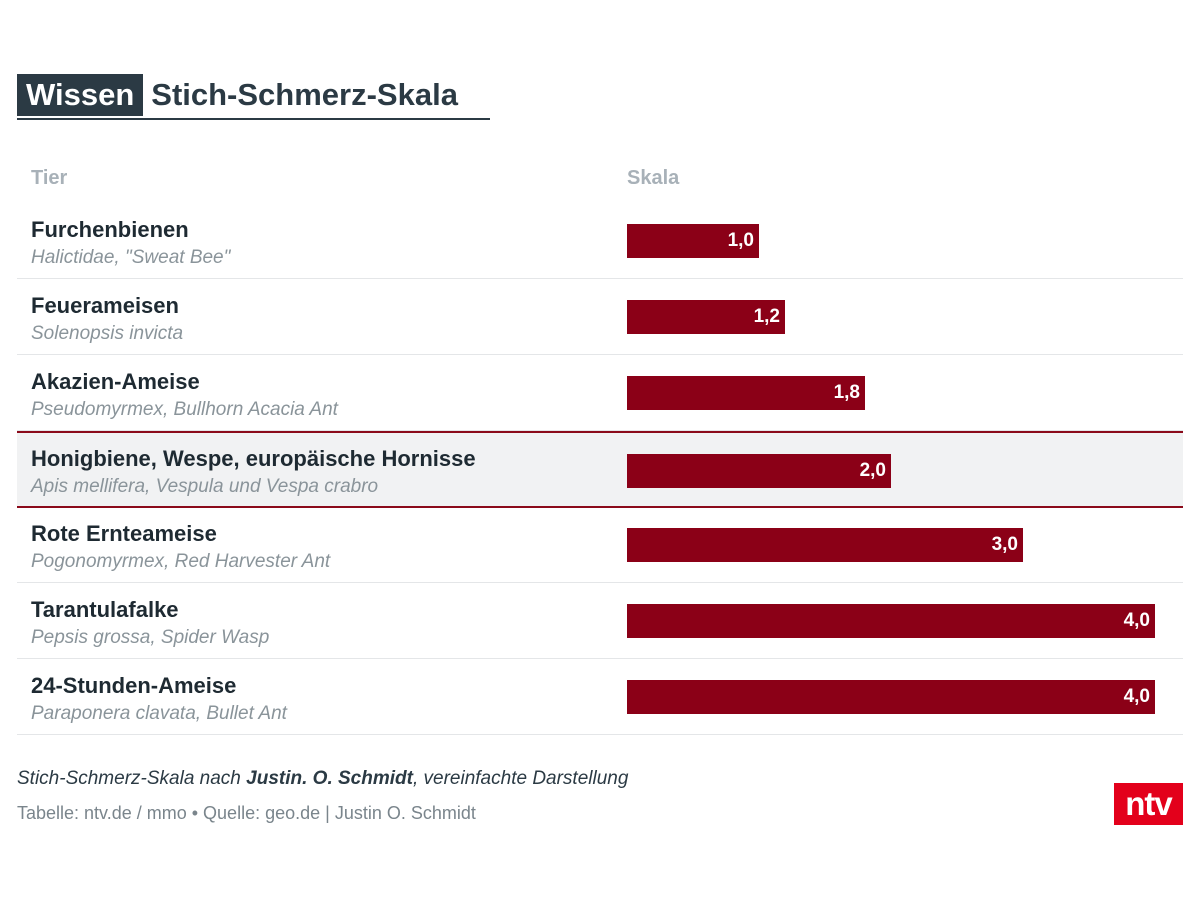  What do you see at coordinates (115, 381) in the screenshot?
I see `row-animal-name: Akazien-Ameise` at bounding box center [115, 381].